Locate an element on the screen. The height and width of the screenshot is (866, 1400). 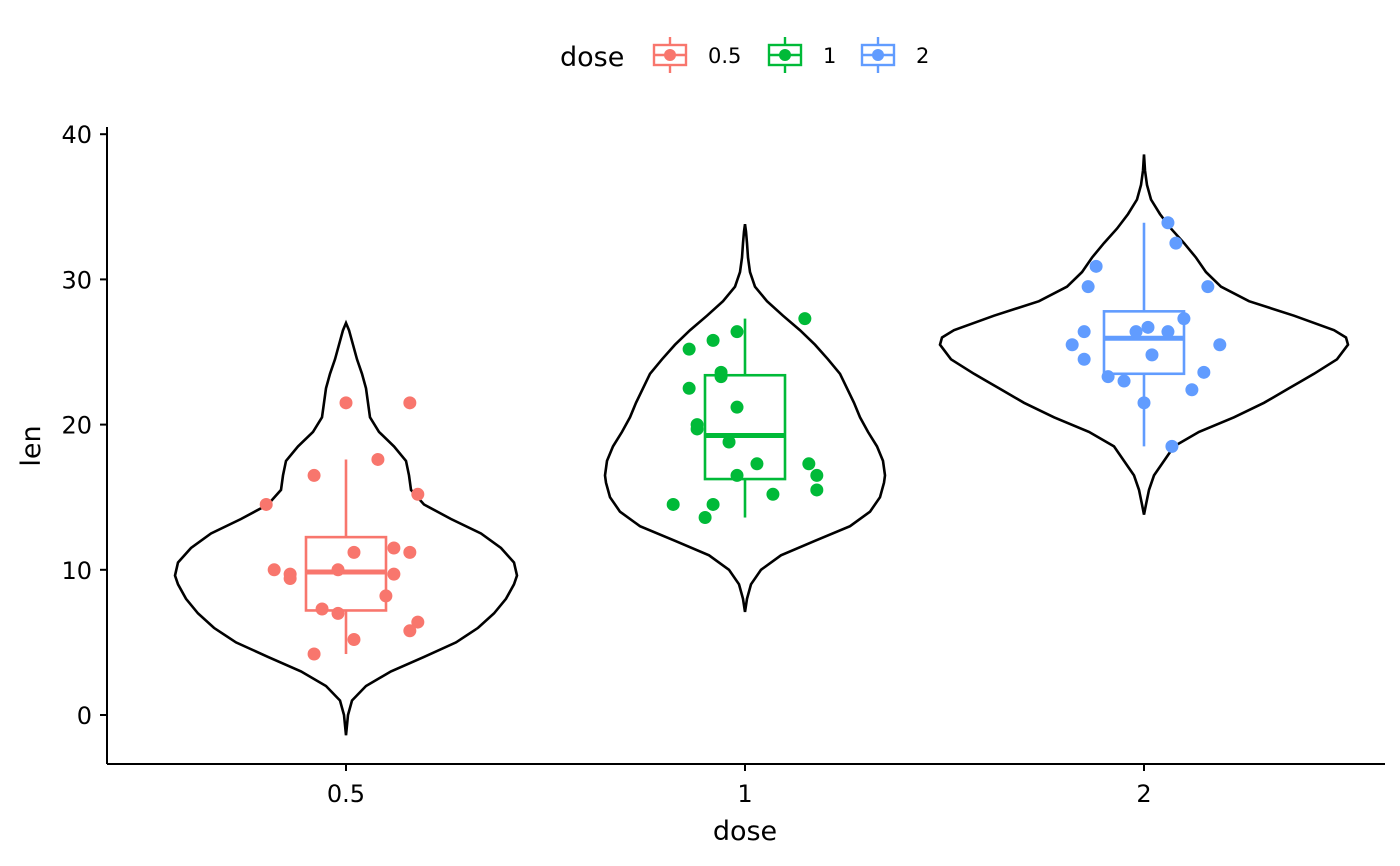
violin-0.5 is located at coordinates (346, 527).